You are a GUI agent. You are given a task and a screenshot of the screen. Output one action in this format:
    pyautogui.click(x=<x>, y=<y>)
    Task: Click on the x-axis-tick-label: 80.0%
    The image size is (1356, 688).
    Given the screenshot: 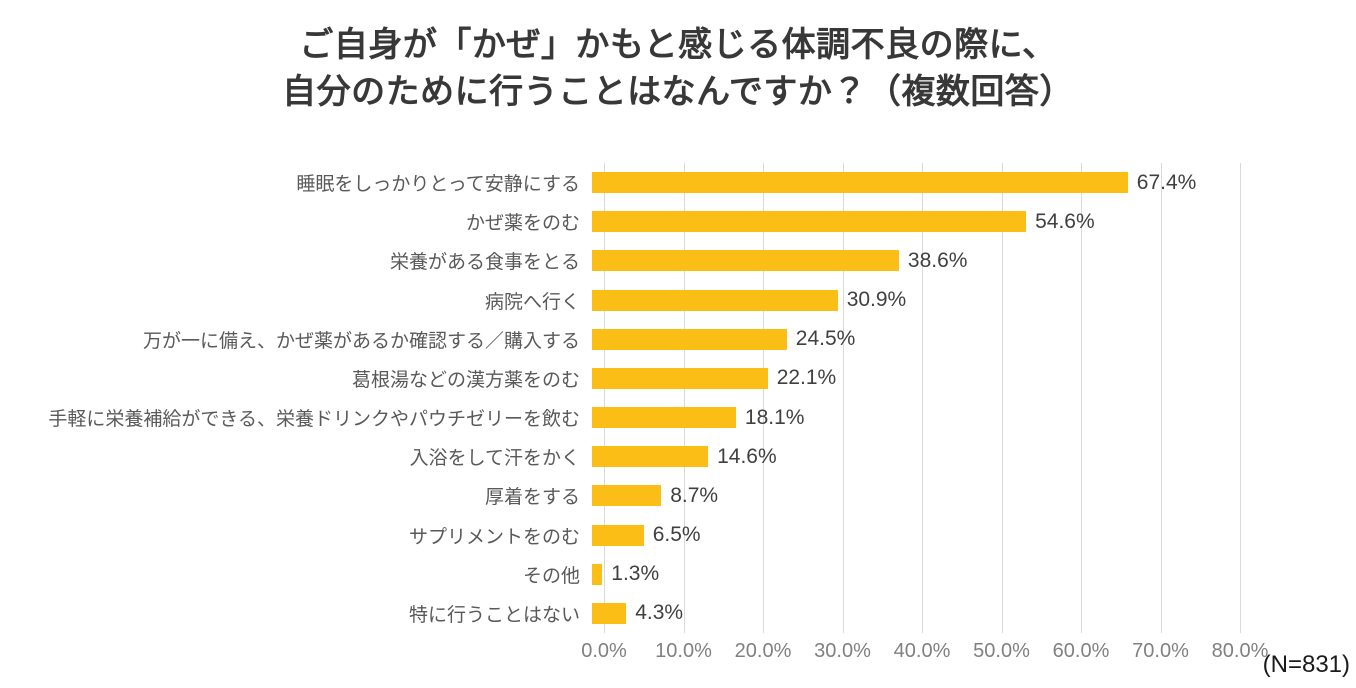 What is the action you would take?
    pyautogui.click(x=1240, y=651)
    